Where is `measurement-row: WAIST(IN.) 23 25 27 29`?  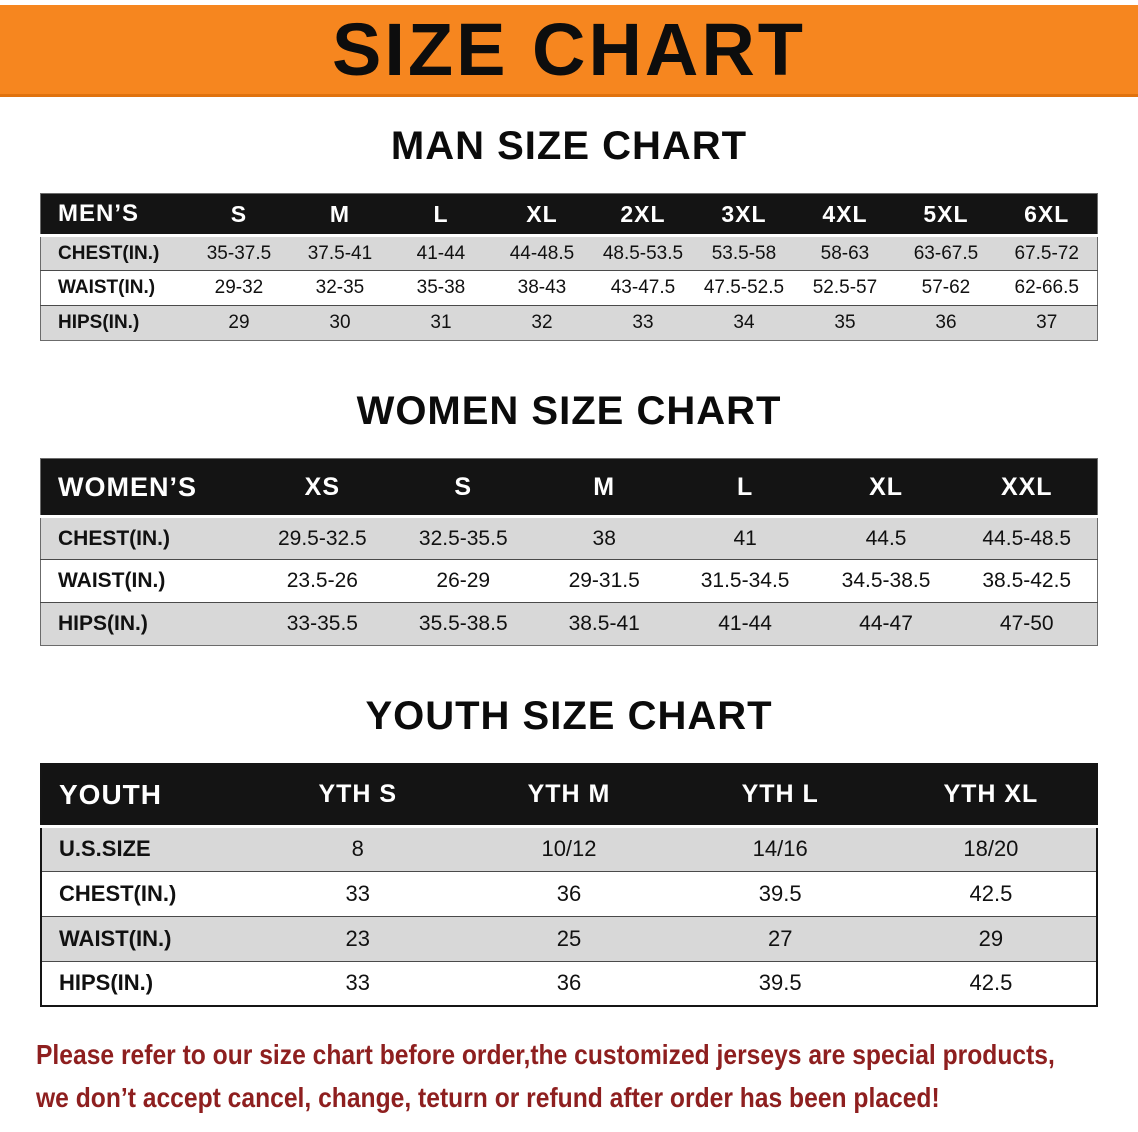
measurement-row: WAIST(IN.) 23 25 27 29 is located at coordinates (569, 938).